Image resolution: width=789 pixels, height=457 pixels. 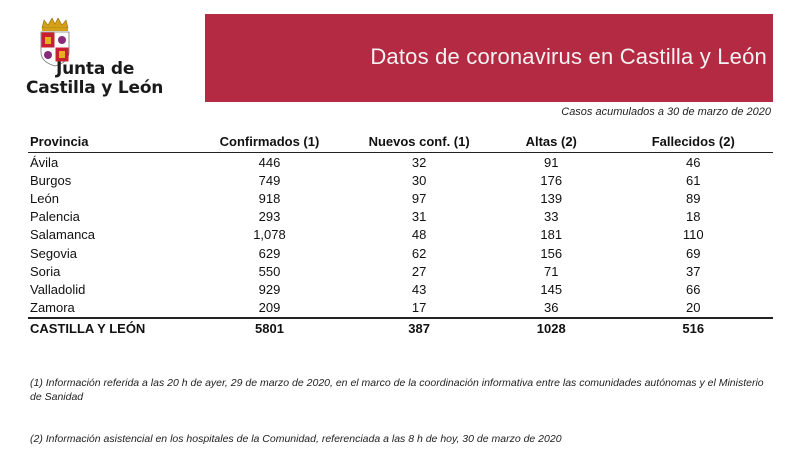 What do you see at coordinates (568, 56) in the screenshot?
I see `banner-title: Datos de coronavirus en Castilla y León` at bounding box center [568, 56].